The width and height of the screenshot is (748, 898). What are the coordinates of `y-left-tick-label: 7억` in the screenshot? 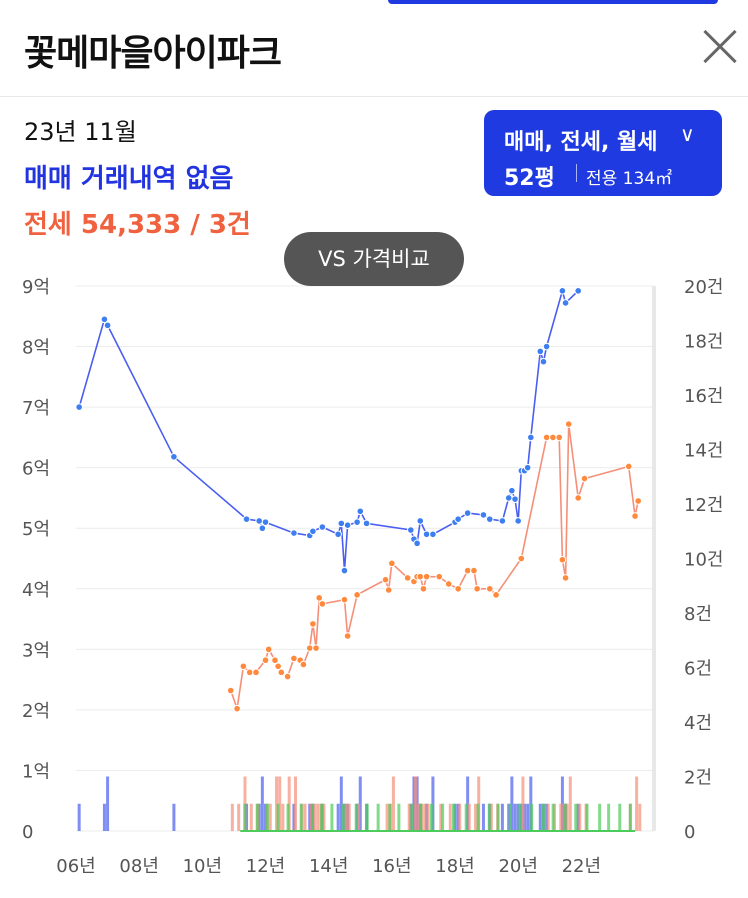 It's located at (36, 408).